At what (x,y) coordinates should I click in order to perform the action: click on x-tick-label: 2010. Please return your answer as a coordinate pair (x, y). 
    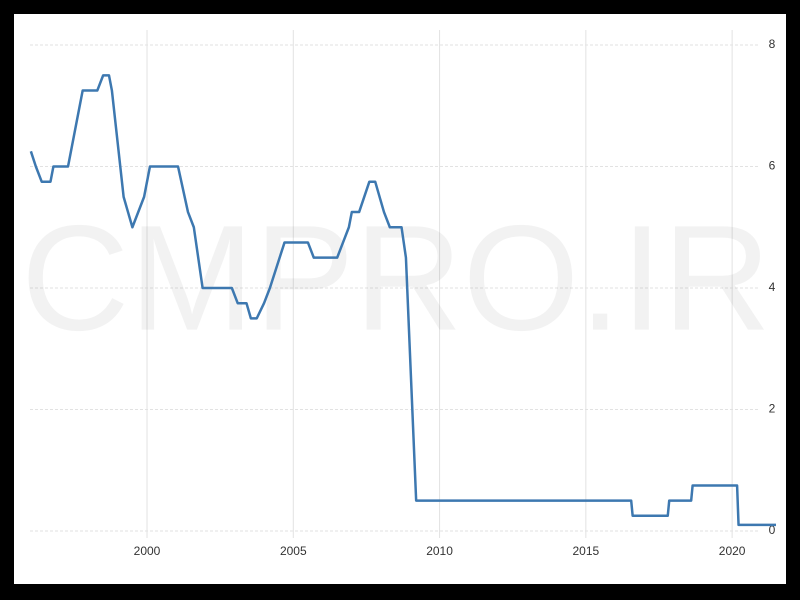
    Looking at the image, I should click on (439, 551).